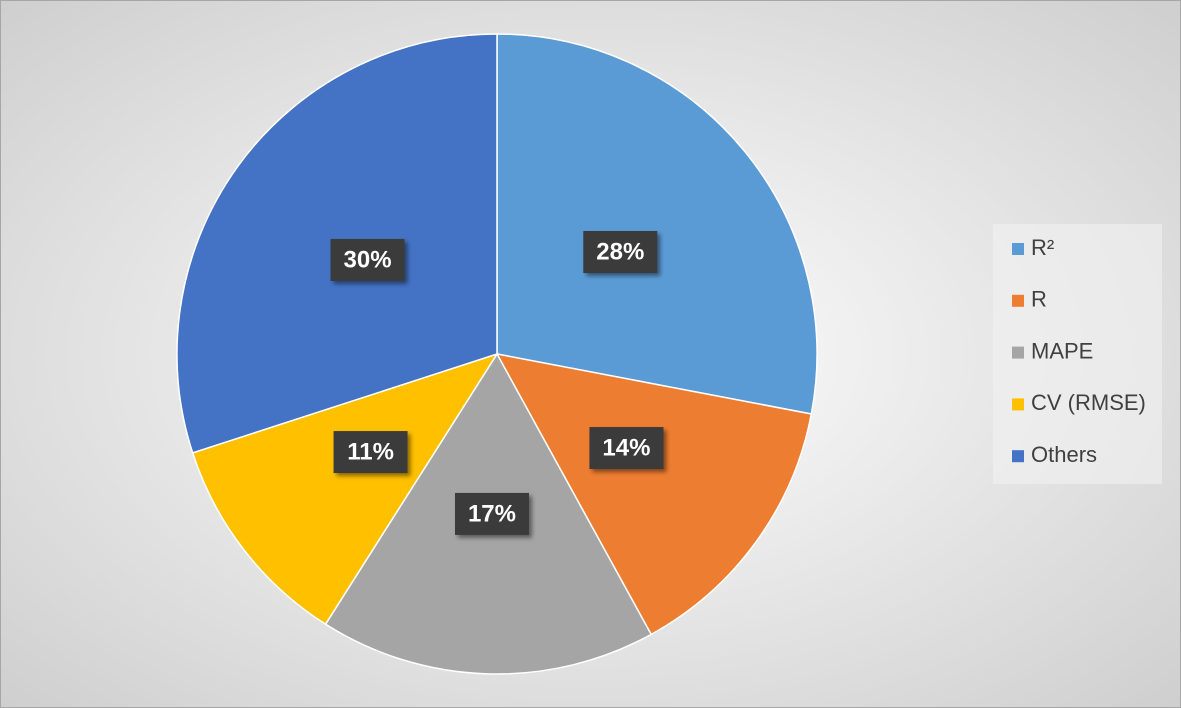 The height and width of the screenshot is (708, 1181). Describe the element at coordinates (1064, 454) in the screenshot. I see `legend-label: Others` at that location.